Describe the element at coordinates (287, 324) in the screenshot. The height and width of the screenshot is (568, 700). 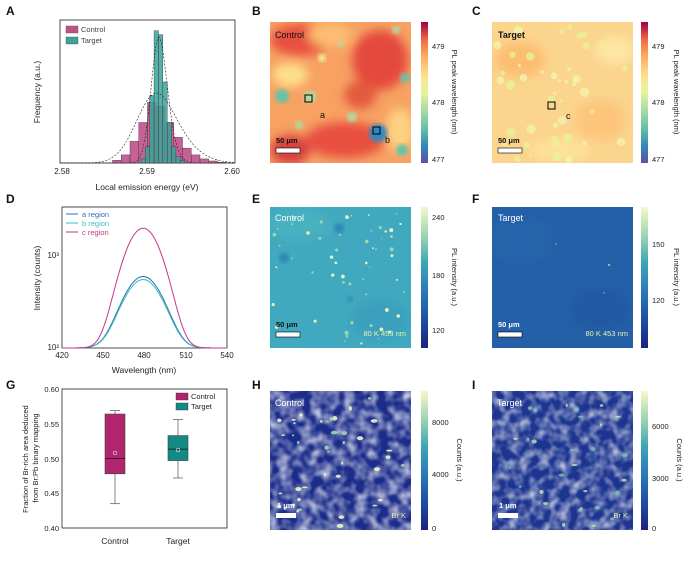
I see `scale-bar-label: 50 μm` at that location.